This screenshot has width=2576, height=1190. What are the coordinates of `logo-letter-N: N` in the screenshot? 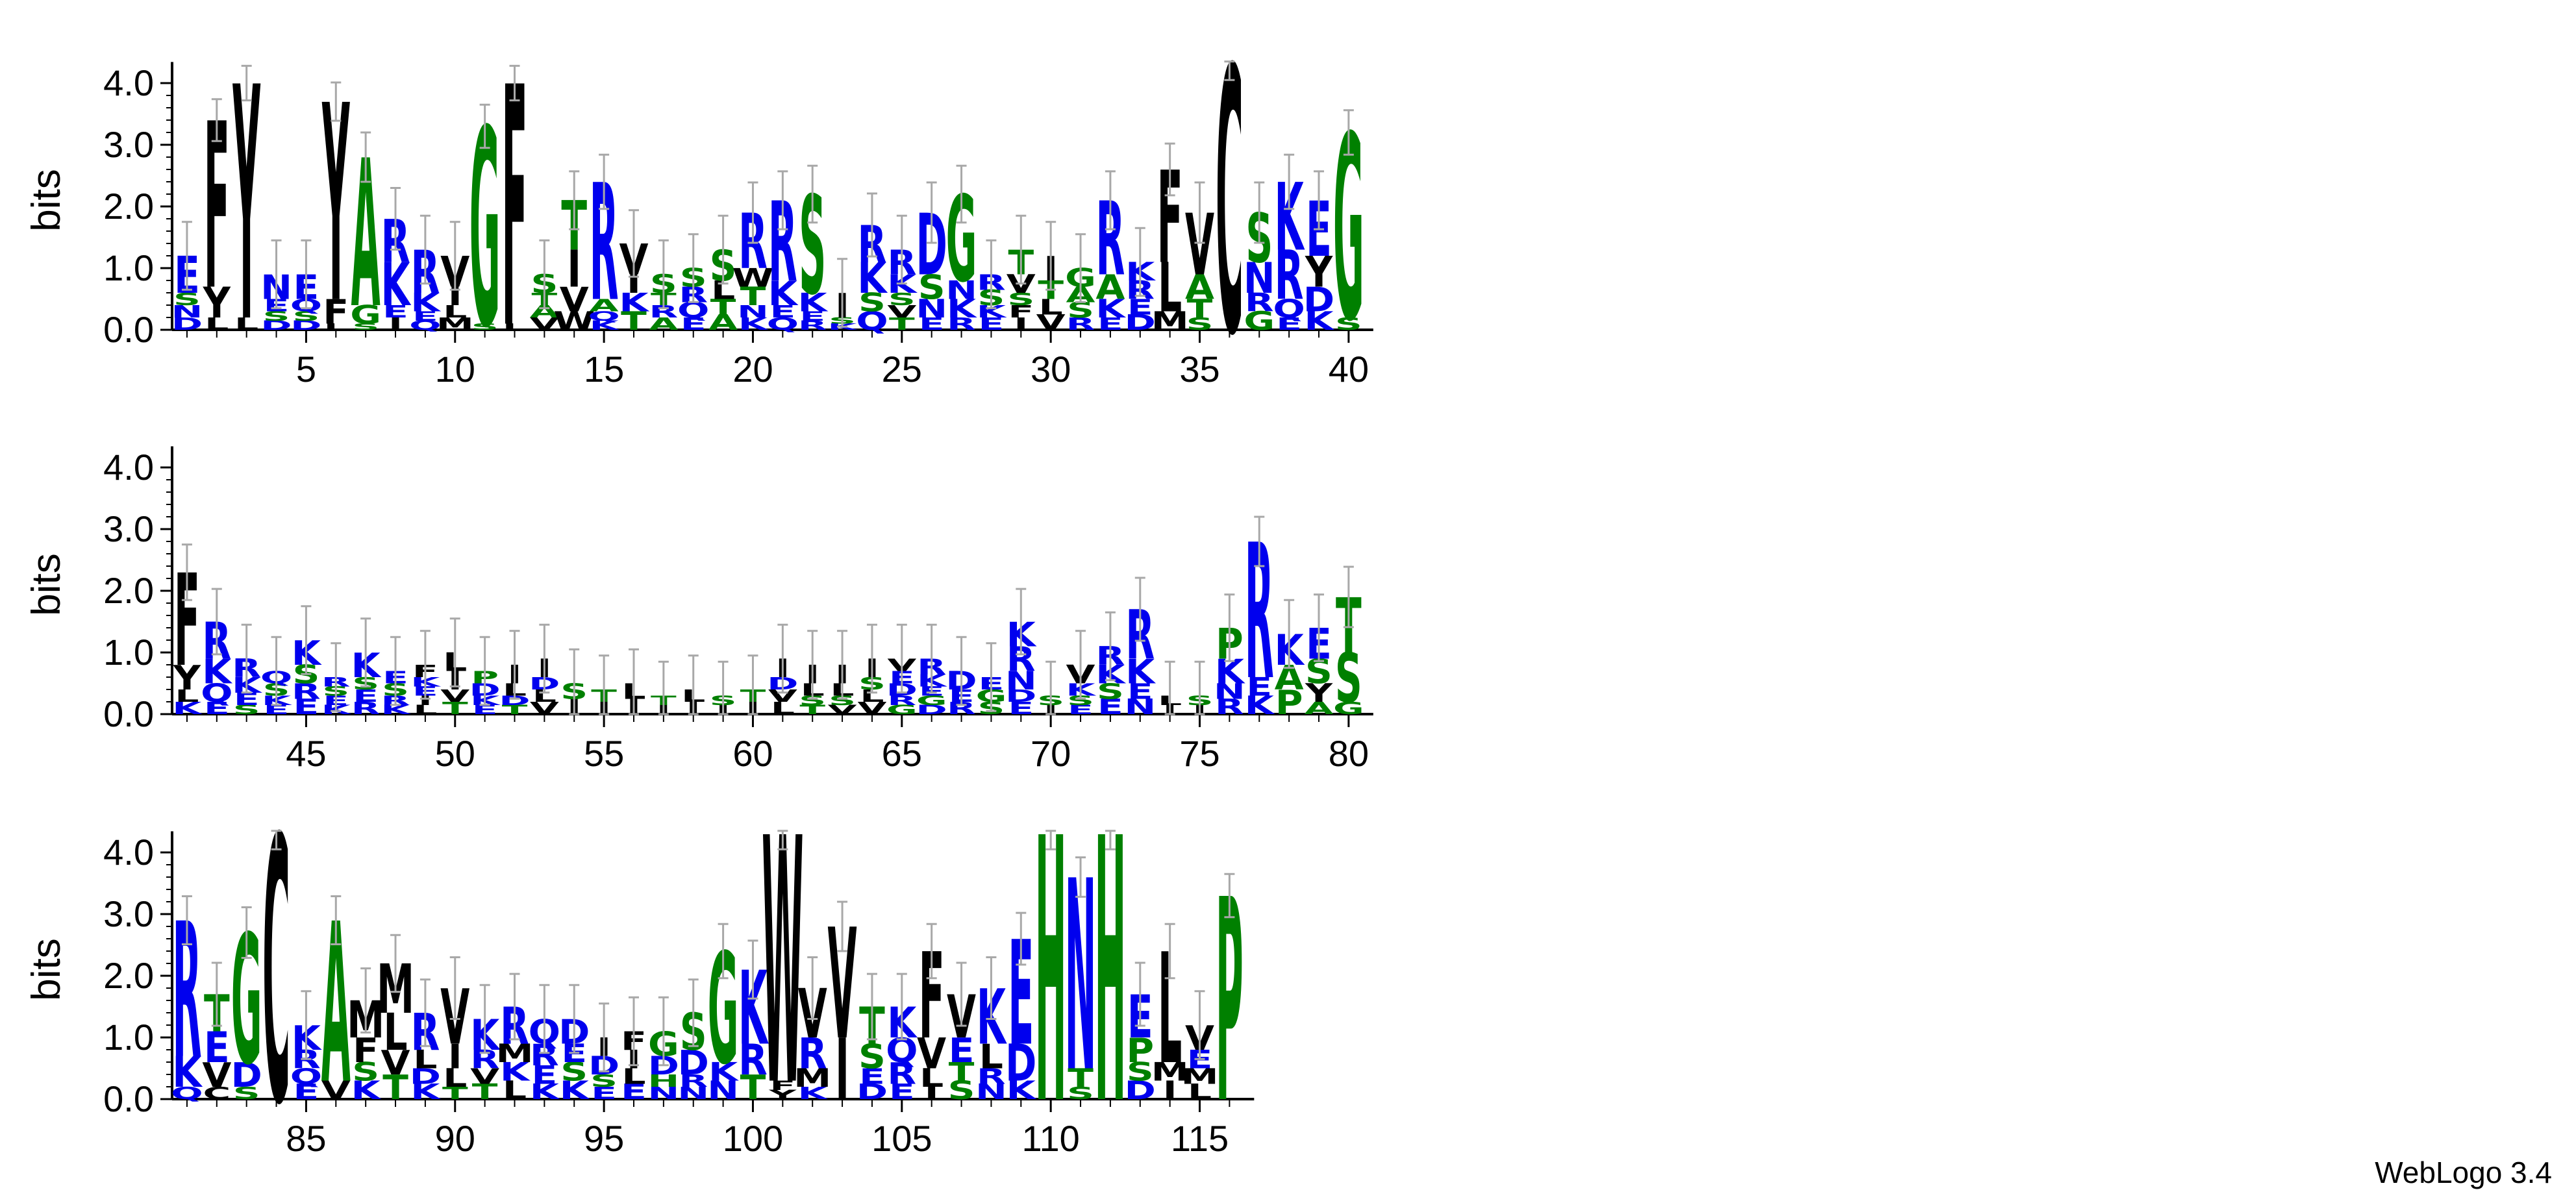 It's located at (1229, 692).